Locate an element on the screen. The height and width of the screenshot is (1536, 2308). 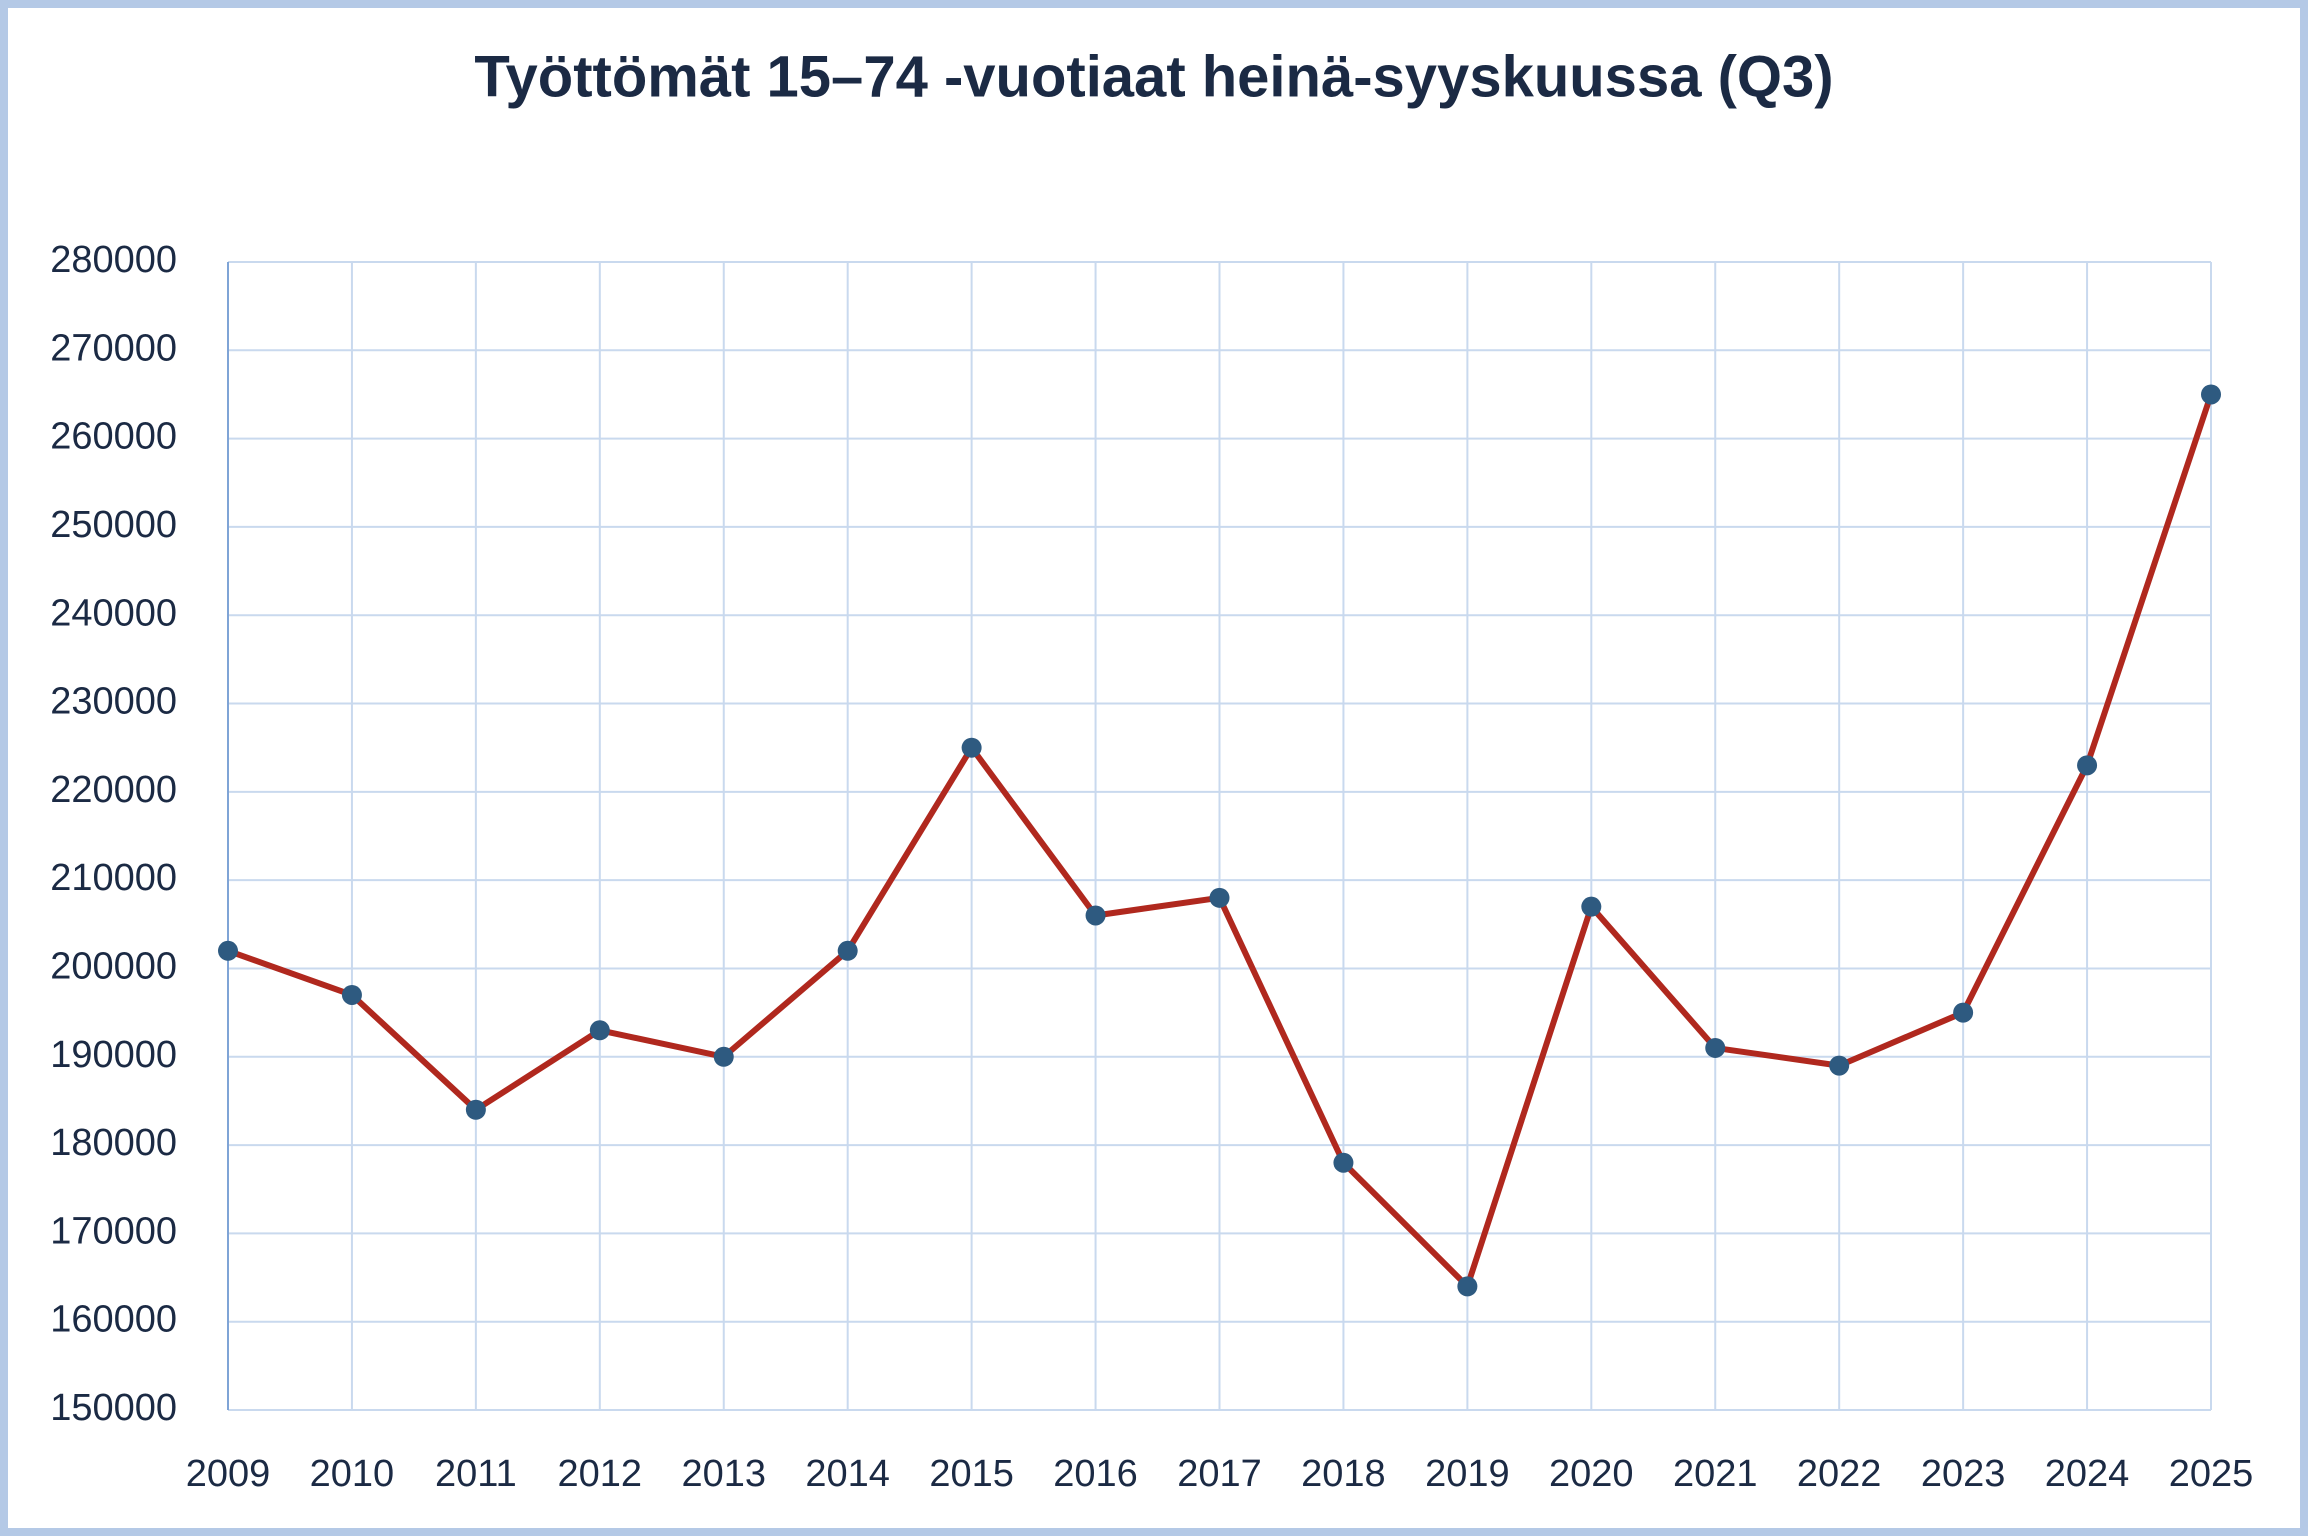
x-tick-label: 2021 is located at coordinates (1715, 1474).